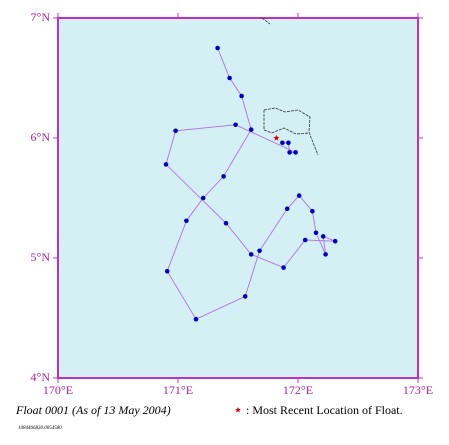  Describe the element at coordinates (276, 137) in the screenshot. I see `latest-location` at that location.